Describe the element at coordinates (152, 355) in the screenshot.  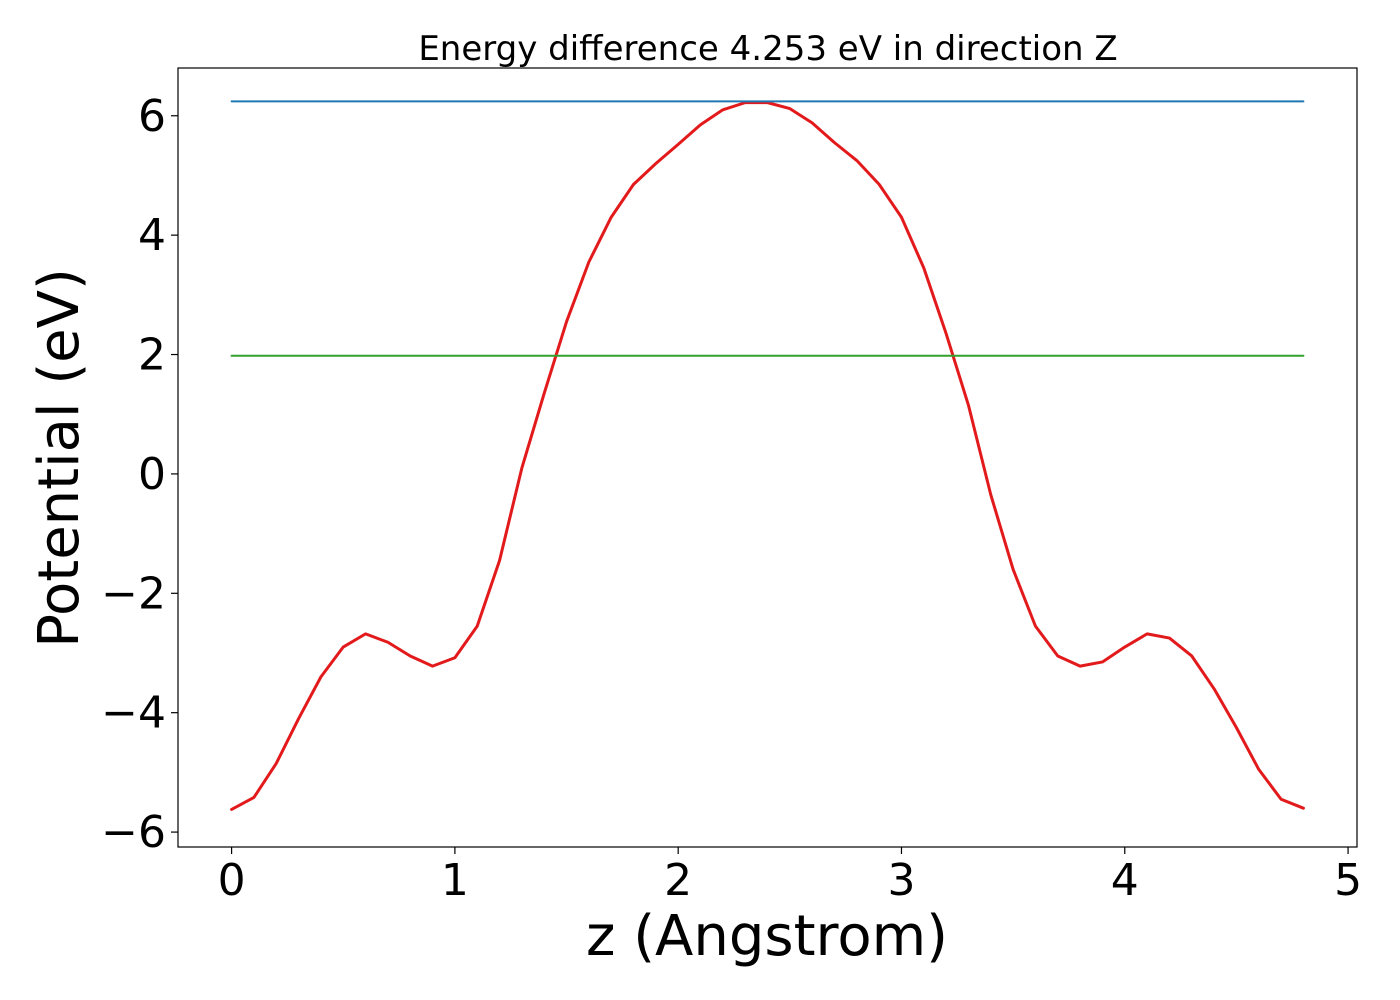
I see `y-tick-label-4: 2` at that location.